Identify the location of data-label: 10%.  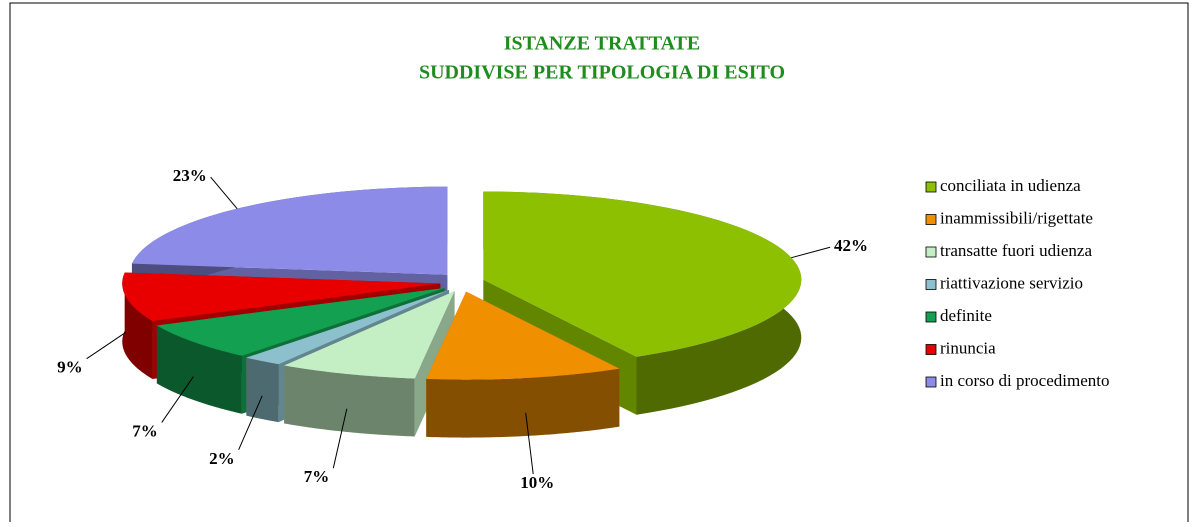
(537, 482).